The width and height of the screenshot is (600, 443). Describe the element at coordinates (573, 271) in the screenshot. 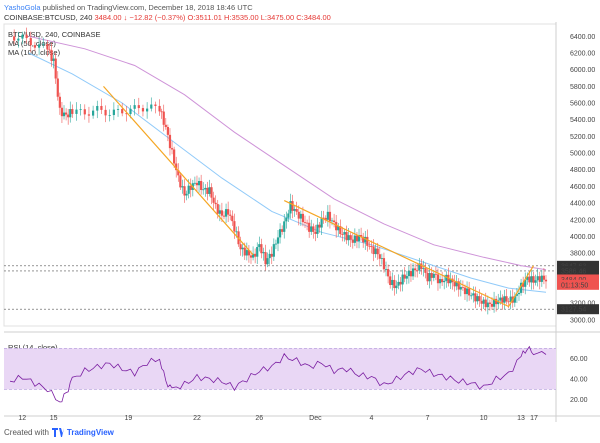

I see `price-tag-label: 3586.46` at that location.